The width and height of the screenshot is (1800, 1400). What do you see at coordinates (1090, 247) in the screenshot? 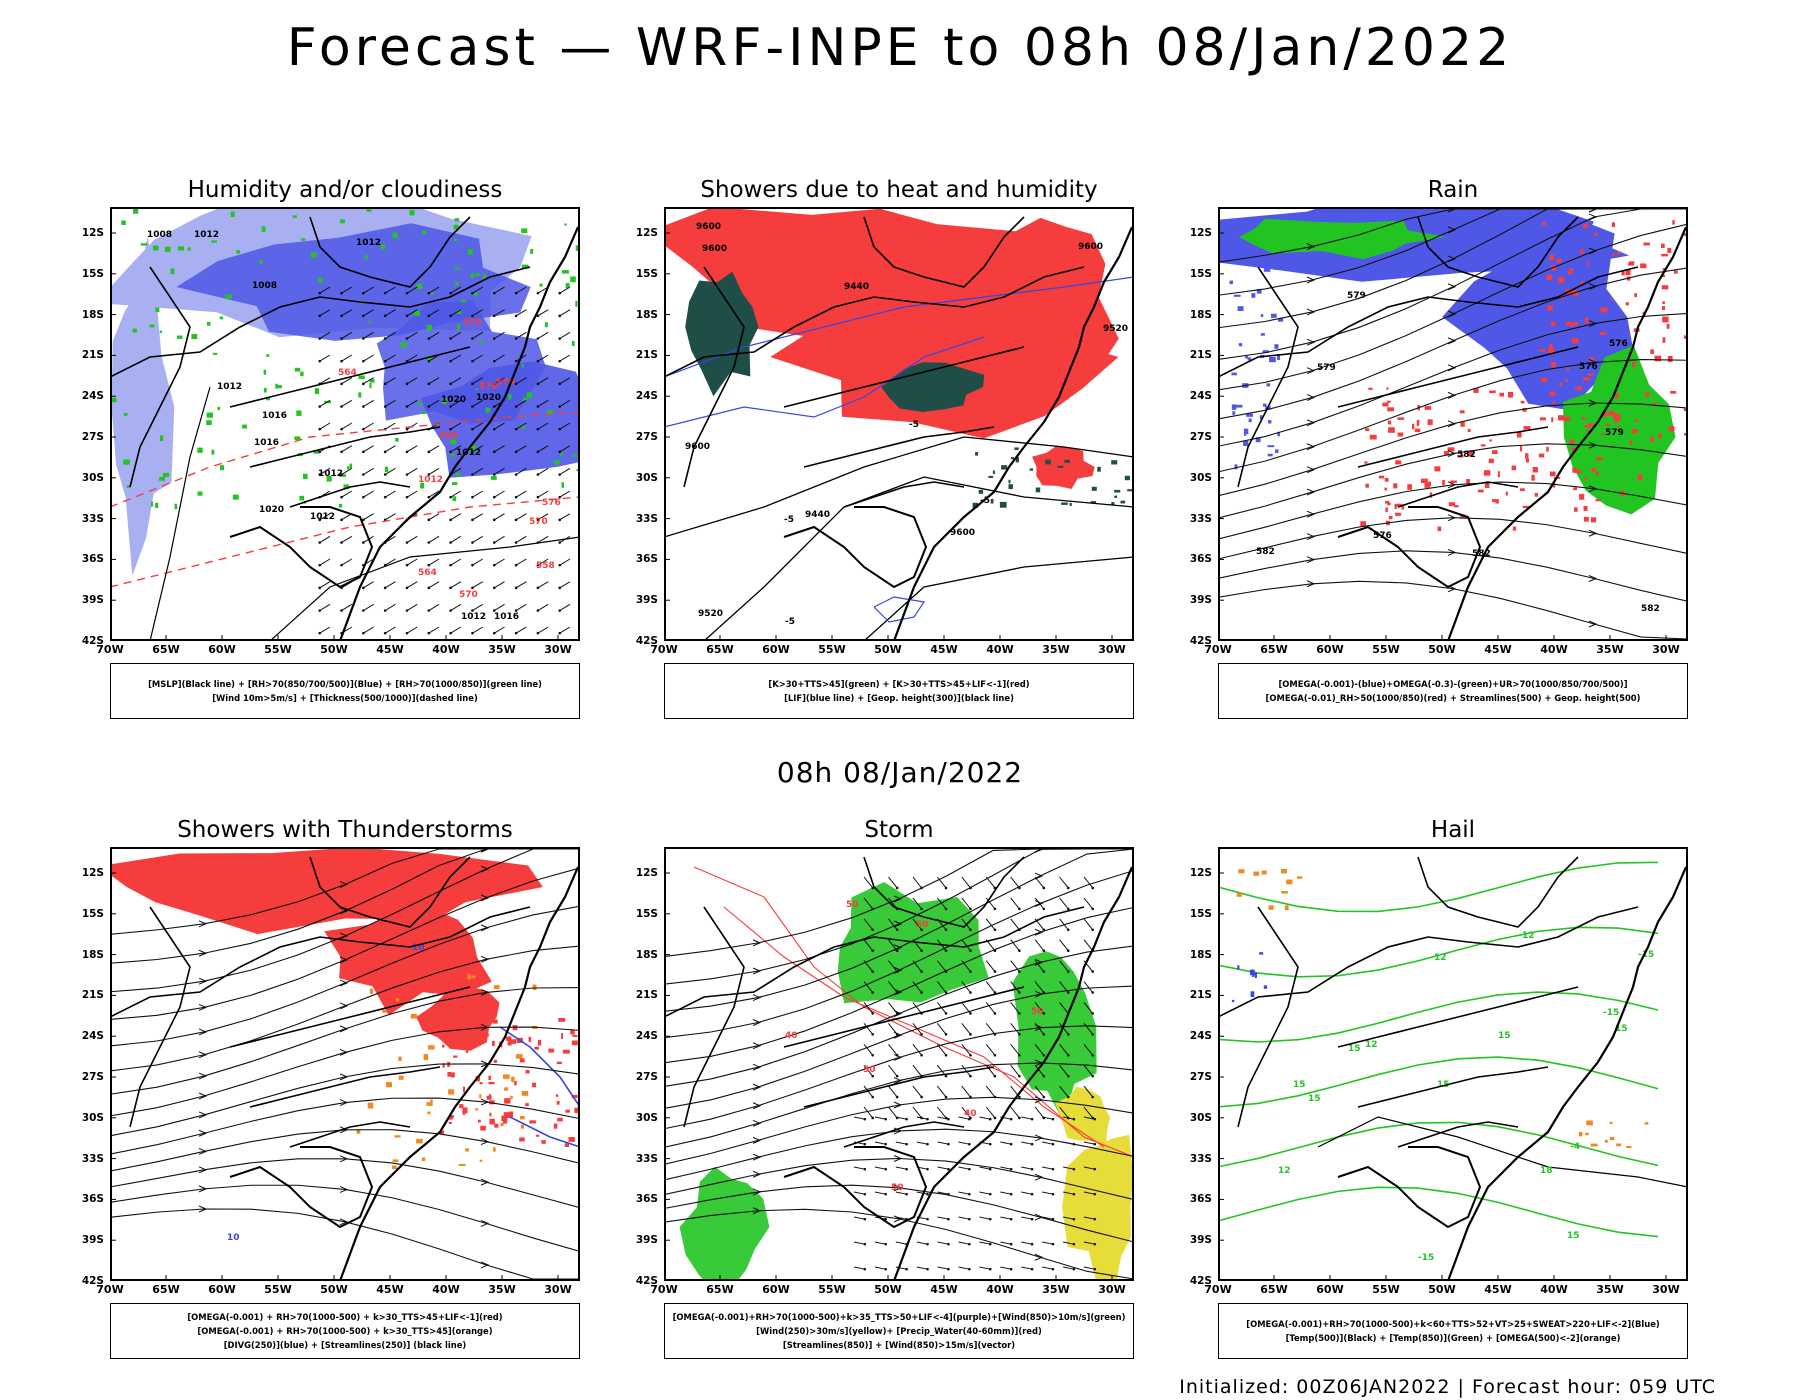
I see `contour-label: 9600` at bounding box center [1090, 247].